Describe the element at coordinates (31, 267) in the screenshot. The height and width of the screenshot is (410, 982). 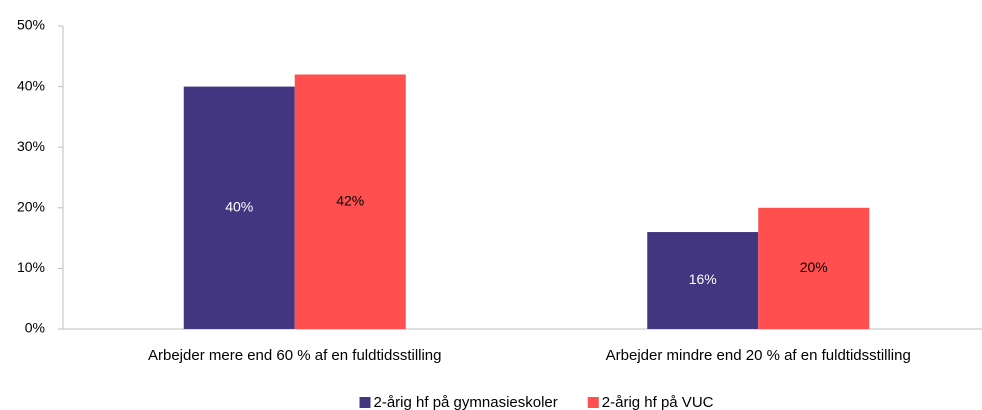
I see `y-tick-label: 10%` at that location.